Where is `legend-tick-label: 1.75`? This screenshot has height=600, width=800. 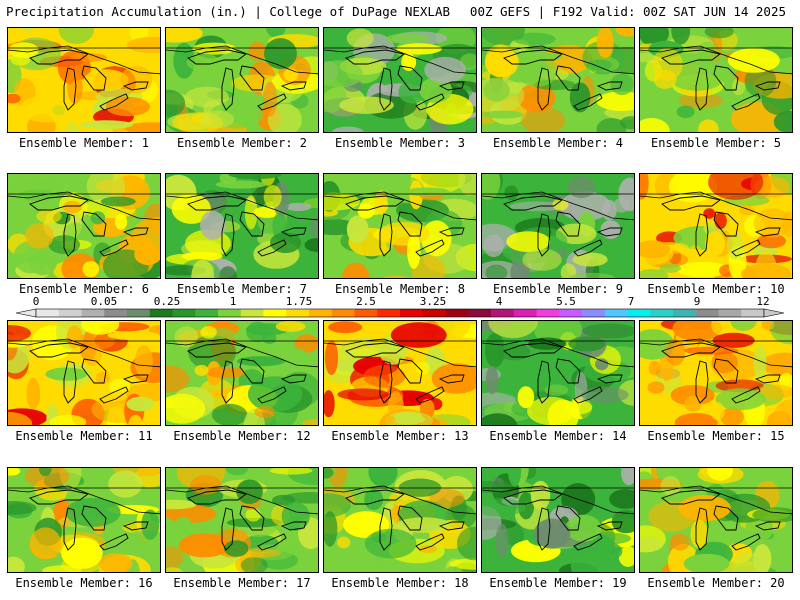 legend-tick-label: 1.75 is located at coordinates (299, 301).